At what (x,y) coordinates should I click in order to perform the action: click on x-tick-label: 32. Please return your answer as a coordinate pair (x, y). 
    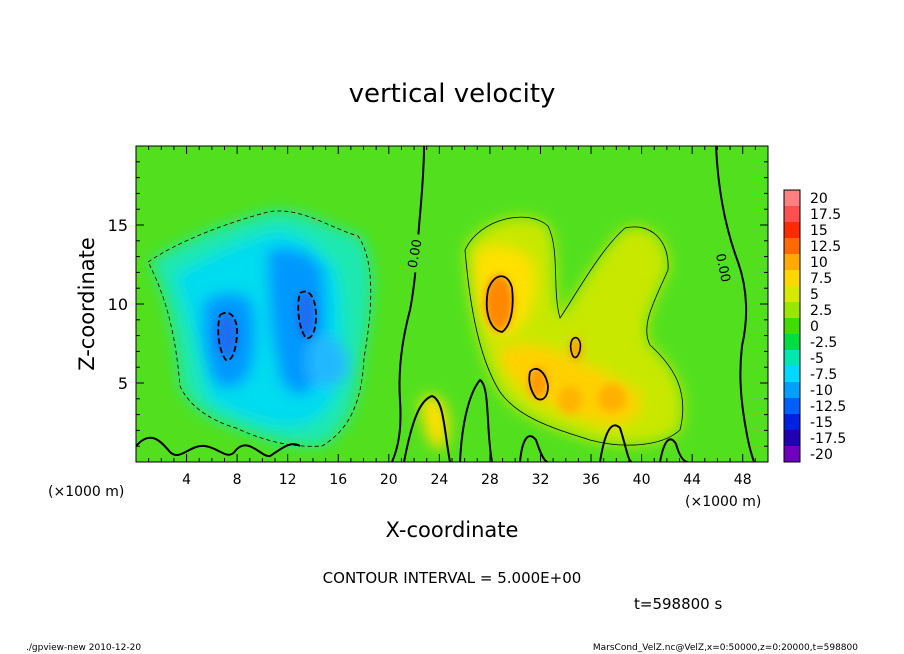
    Looking at the image, I should click on (541, 480).